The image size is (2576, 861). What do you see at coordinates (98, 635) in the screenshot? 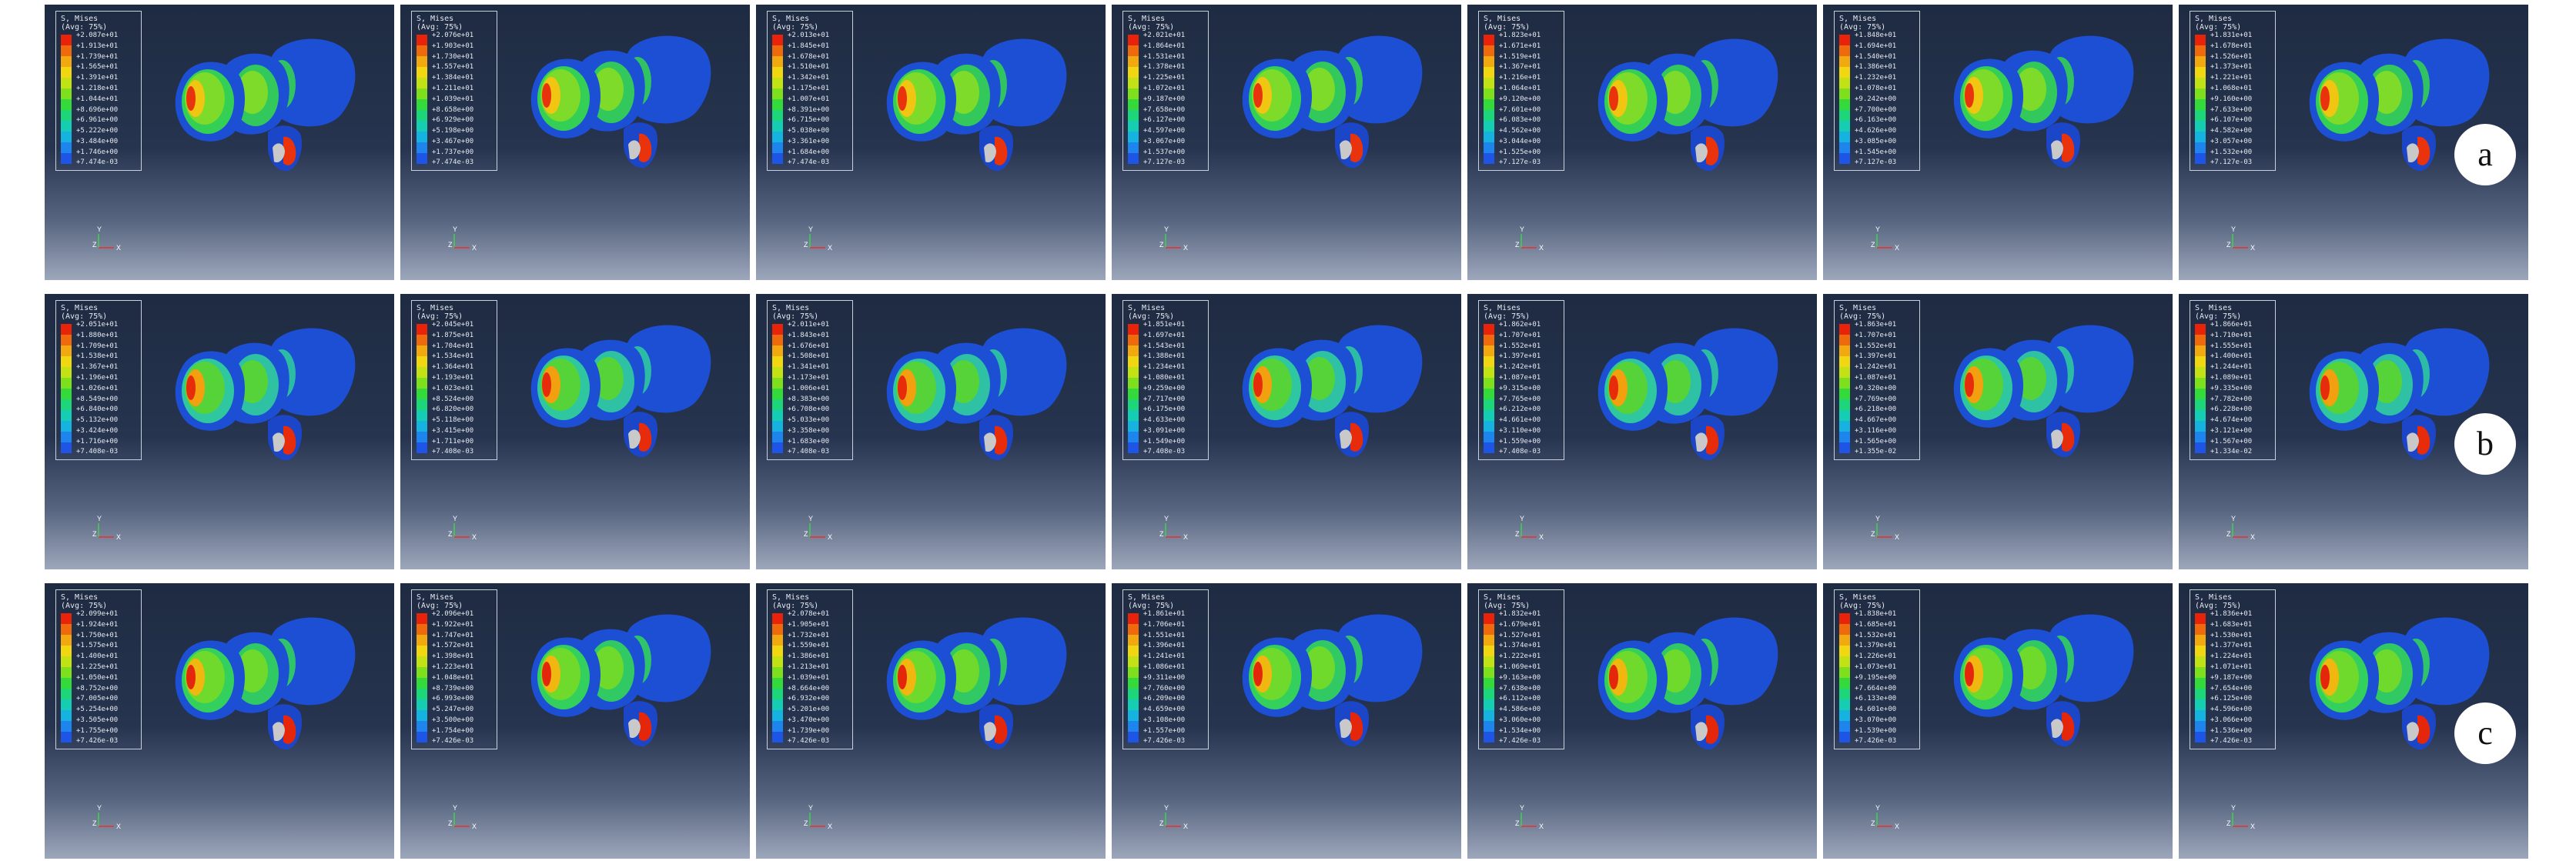
I see `legend-value: +1.750e+01` at bounding box center [98, 635].